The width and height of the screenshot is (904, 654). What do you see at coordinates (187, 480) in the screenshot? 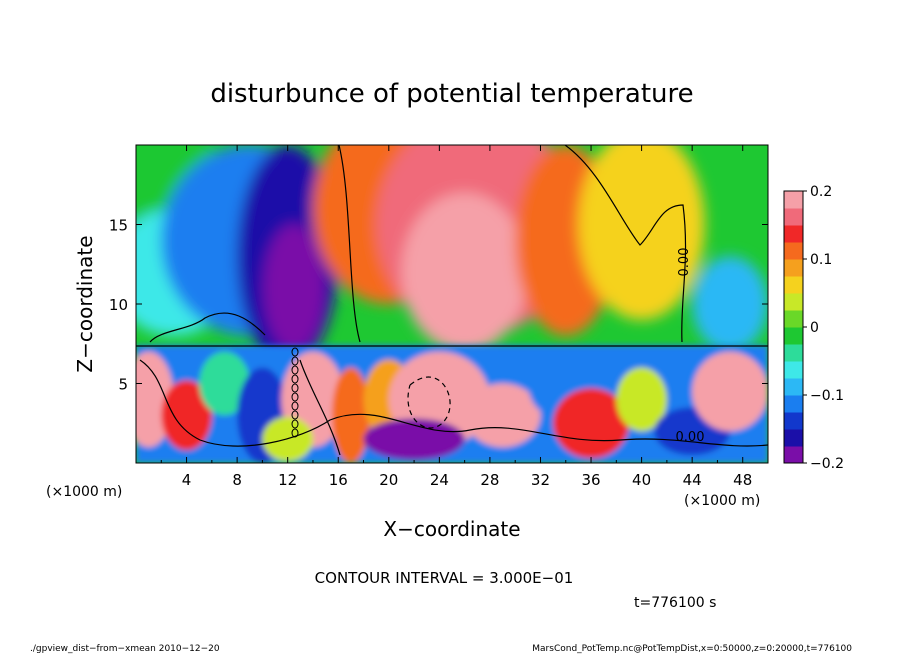
I see `x-tick-label: 4` at bounding box center [187, 480].